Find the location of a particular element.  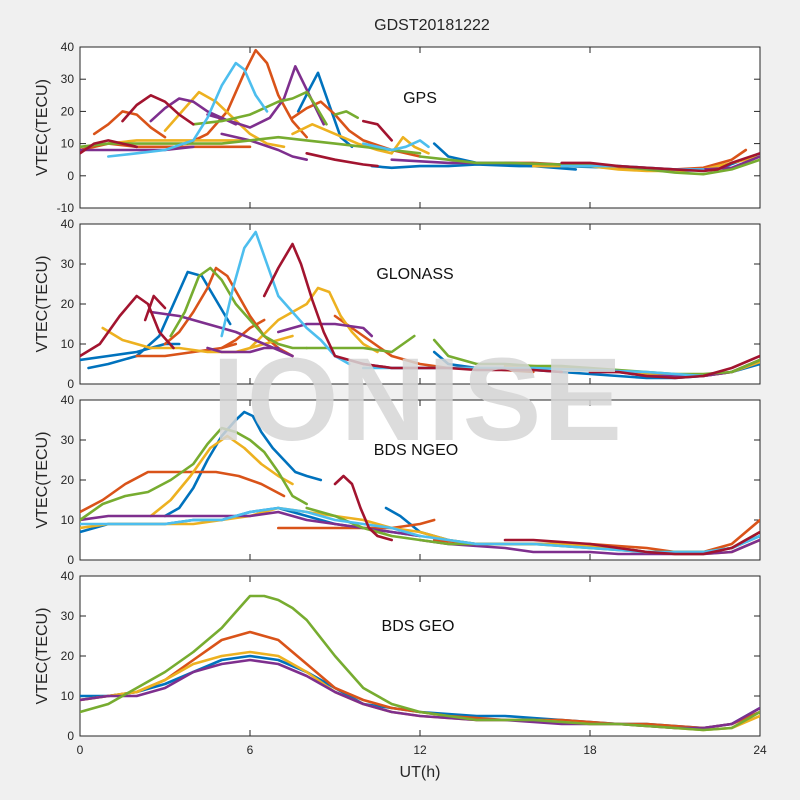

panel-system-label: GPS is located at coordinates (420, 98).